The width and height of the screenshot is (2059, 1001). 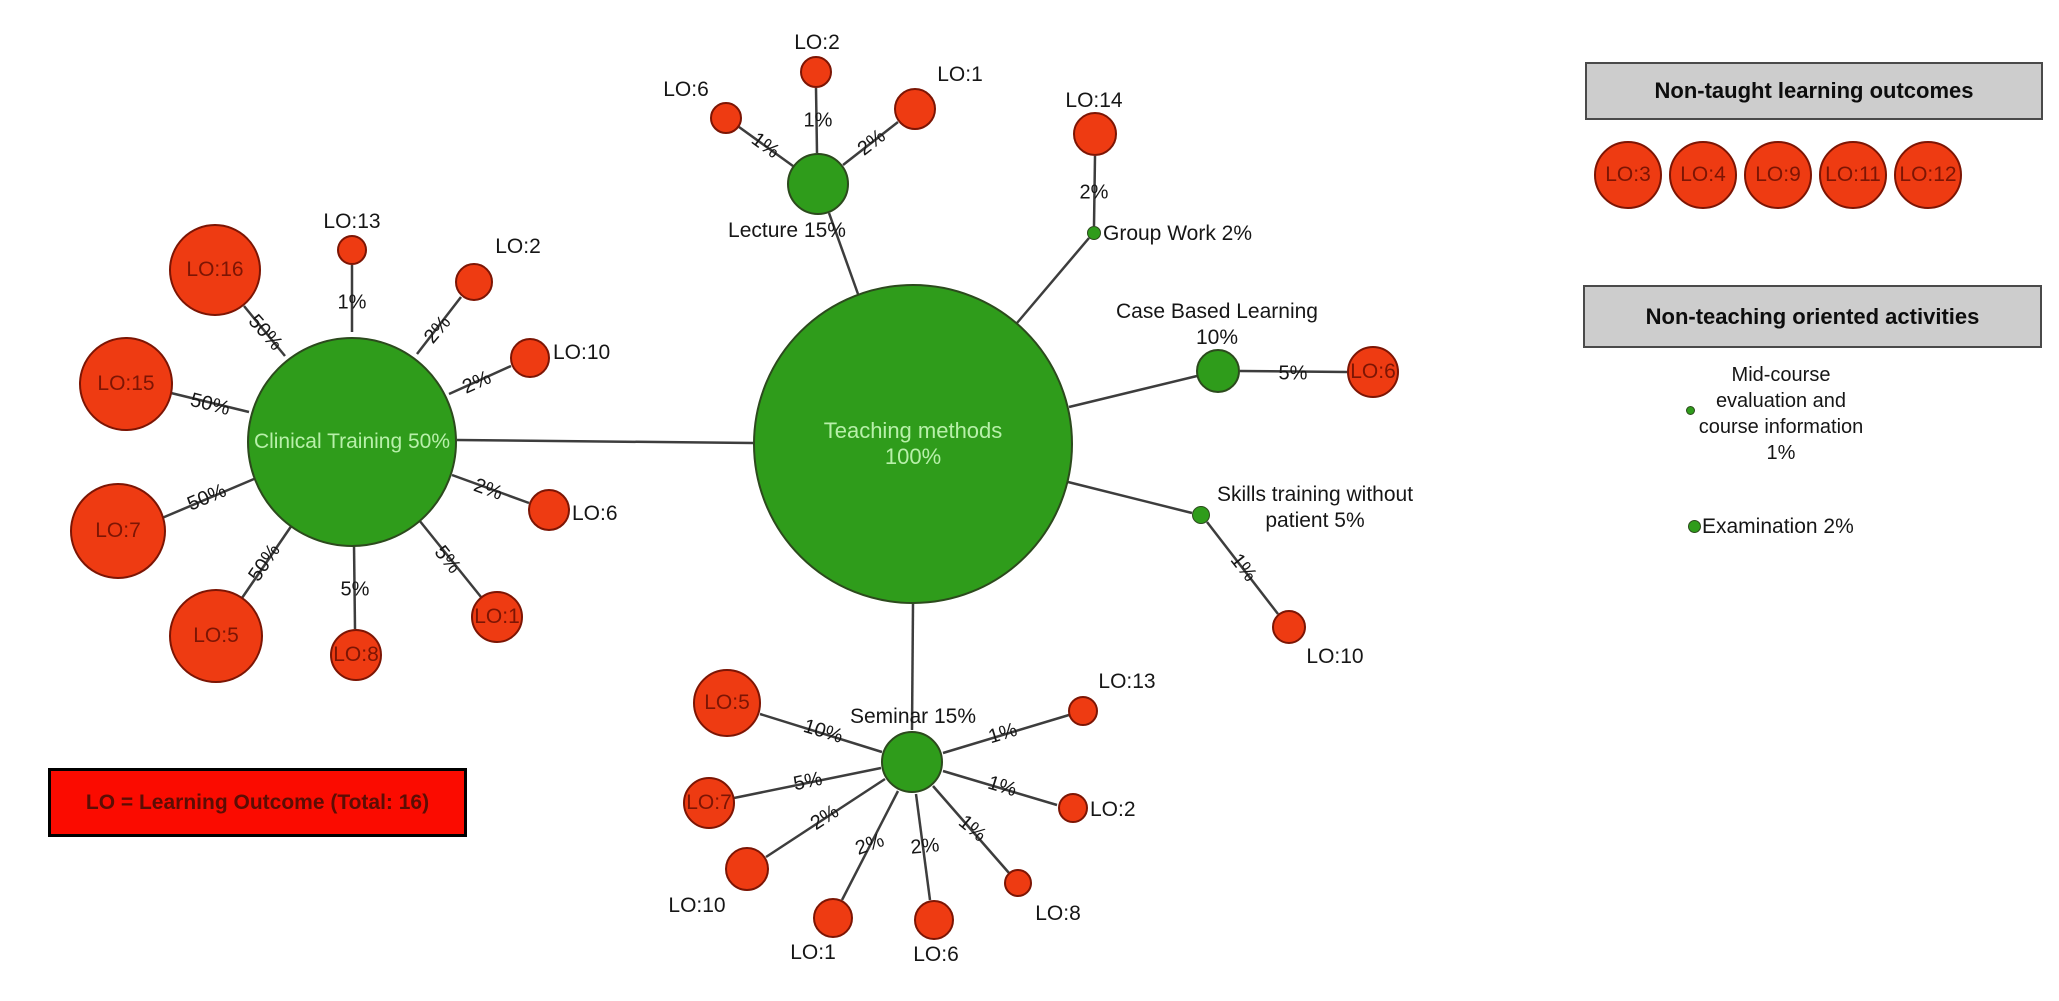 What do you see at coordinates (595, 513) in the screenshot?
I see `outcome-label-clinical-lo6: LO:6` at bounding box center [595, 513].